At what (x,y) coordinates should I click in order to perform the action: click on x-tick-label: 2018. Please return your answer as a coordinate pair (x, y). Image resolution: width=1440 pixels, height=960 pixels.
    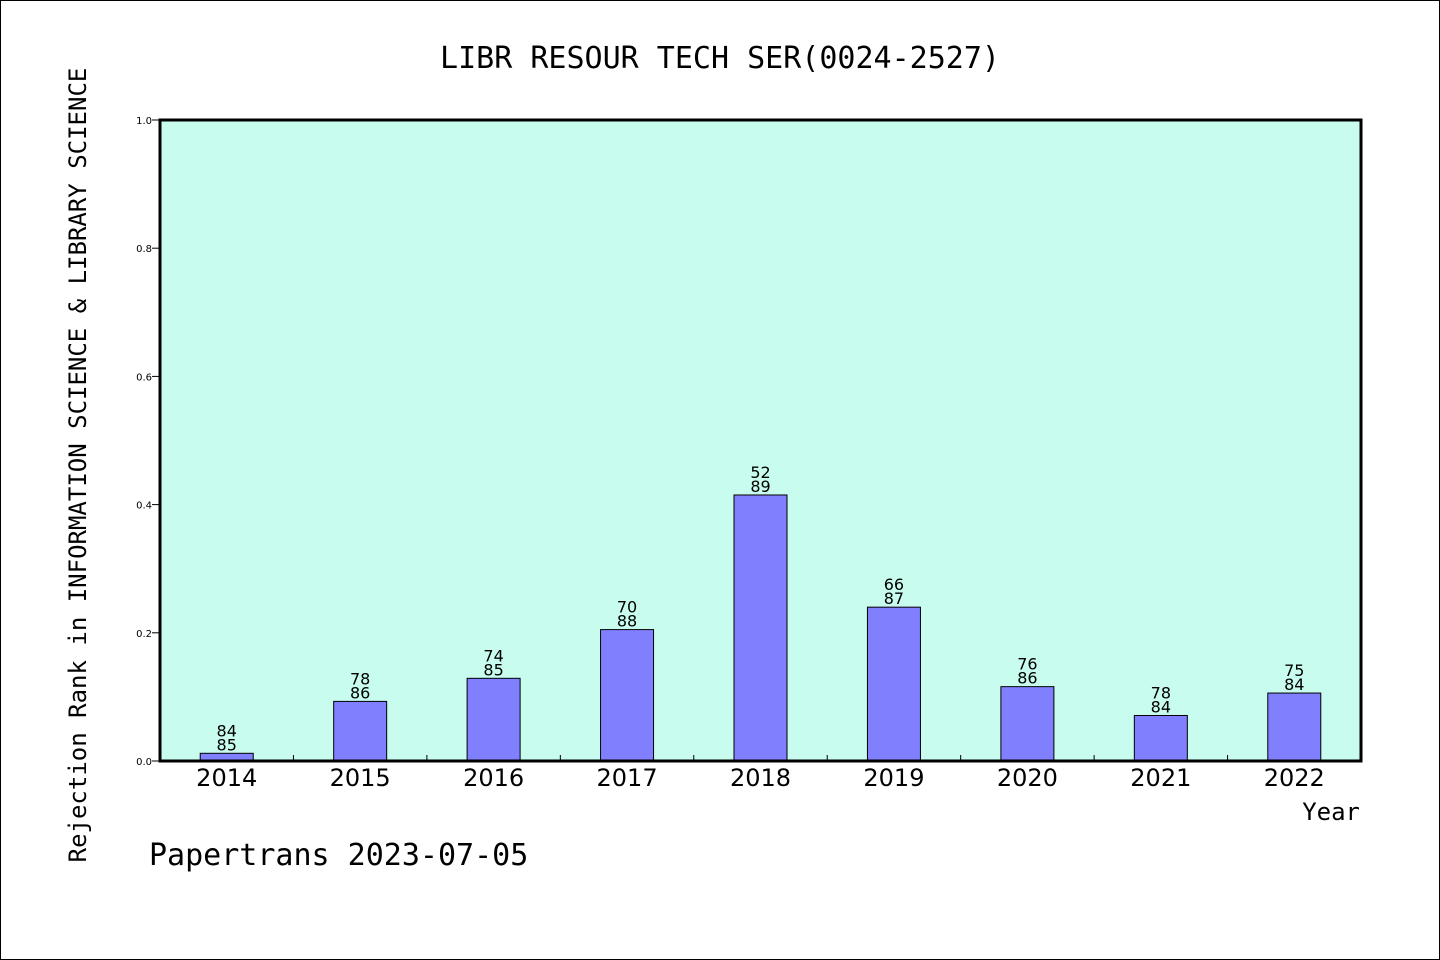
    Looking at the image, I should click on (760, 778).